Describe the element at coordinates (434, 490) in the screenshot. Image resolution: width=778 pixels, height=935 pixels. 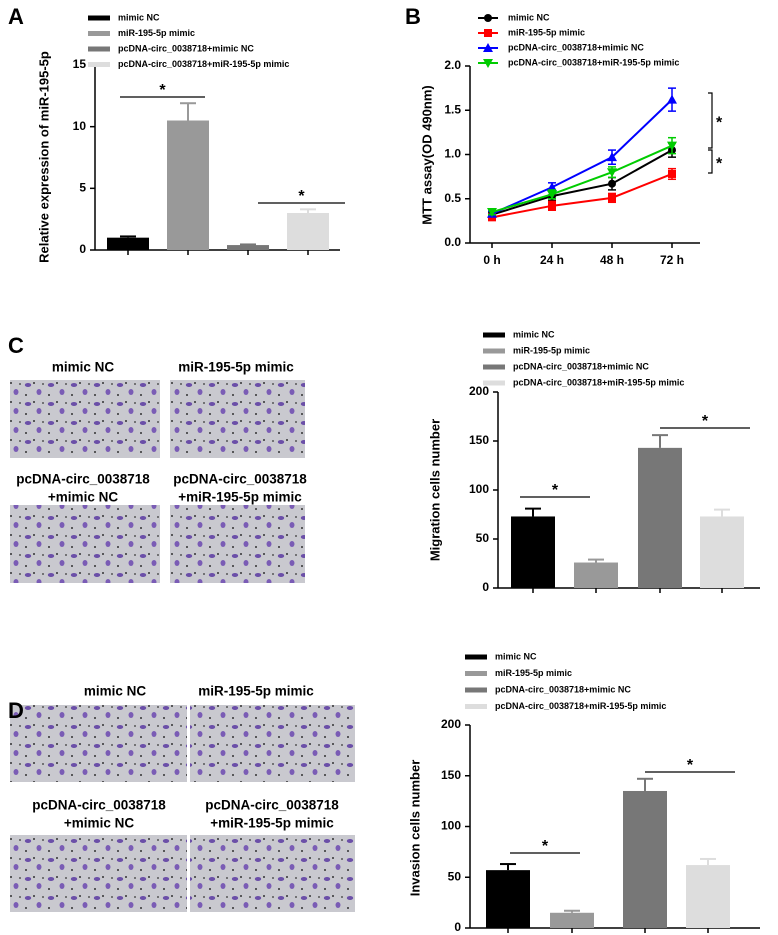
I see `y-axis-label: Migration cells number` at that location.